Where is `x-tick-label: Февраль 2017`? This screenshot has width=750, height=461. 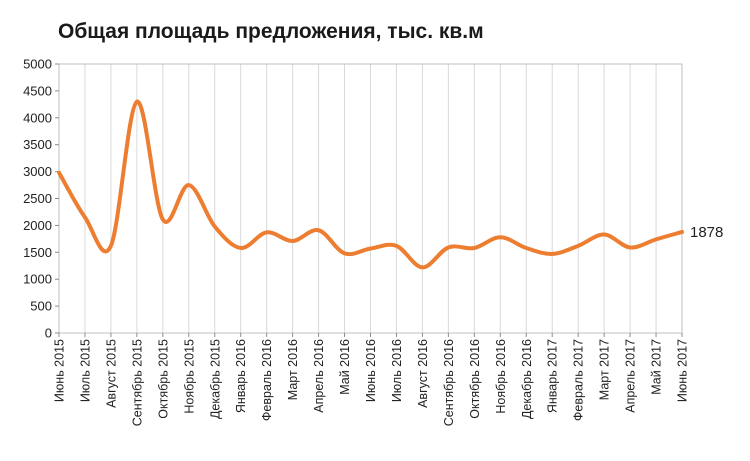
x-tick-label: Февраль 2017 is located at coordinates (579, 380).